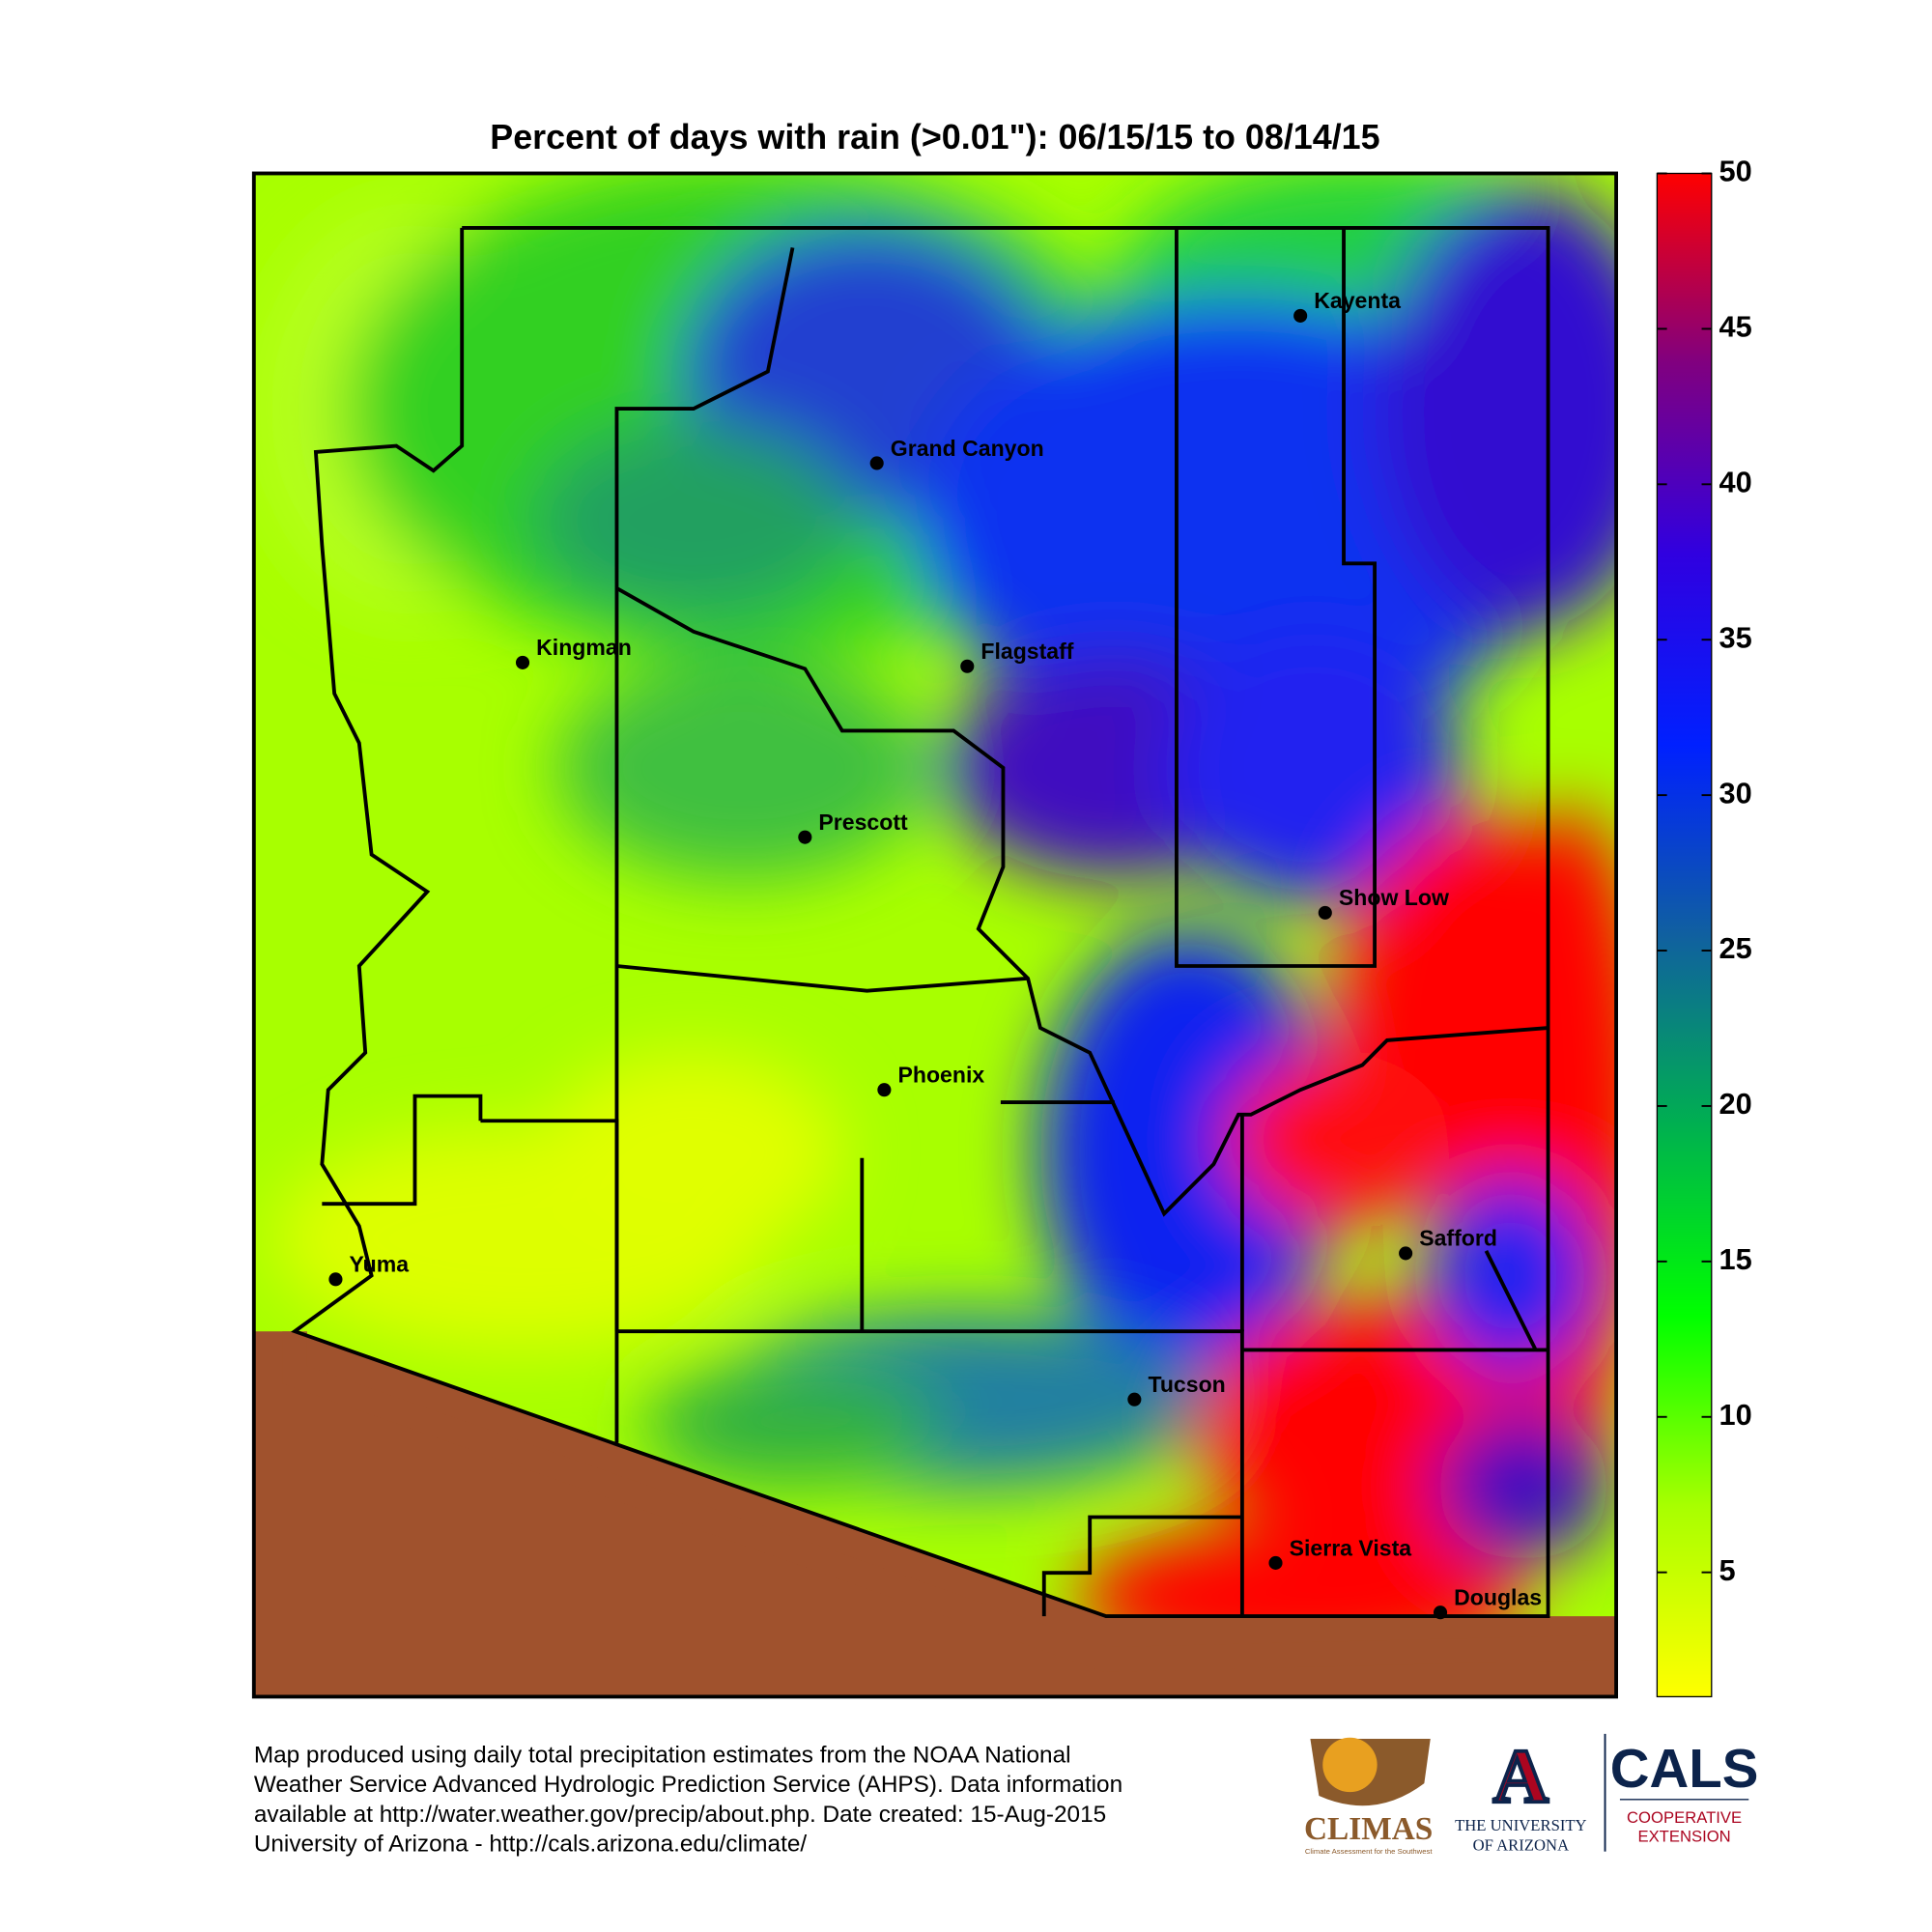 Image resolution: width=1932 pixels, height=1932 pixels. What do you see at coordinates (1186, 1384) in the screenshot?
I see `city-label: Tucson` at bounding box center [1186, 1384].